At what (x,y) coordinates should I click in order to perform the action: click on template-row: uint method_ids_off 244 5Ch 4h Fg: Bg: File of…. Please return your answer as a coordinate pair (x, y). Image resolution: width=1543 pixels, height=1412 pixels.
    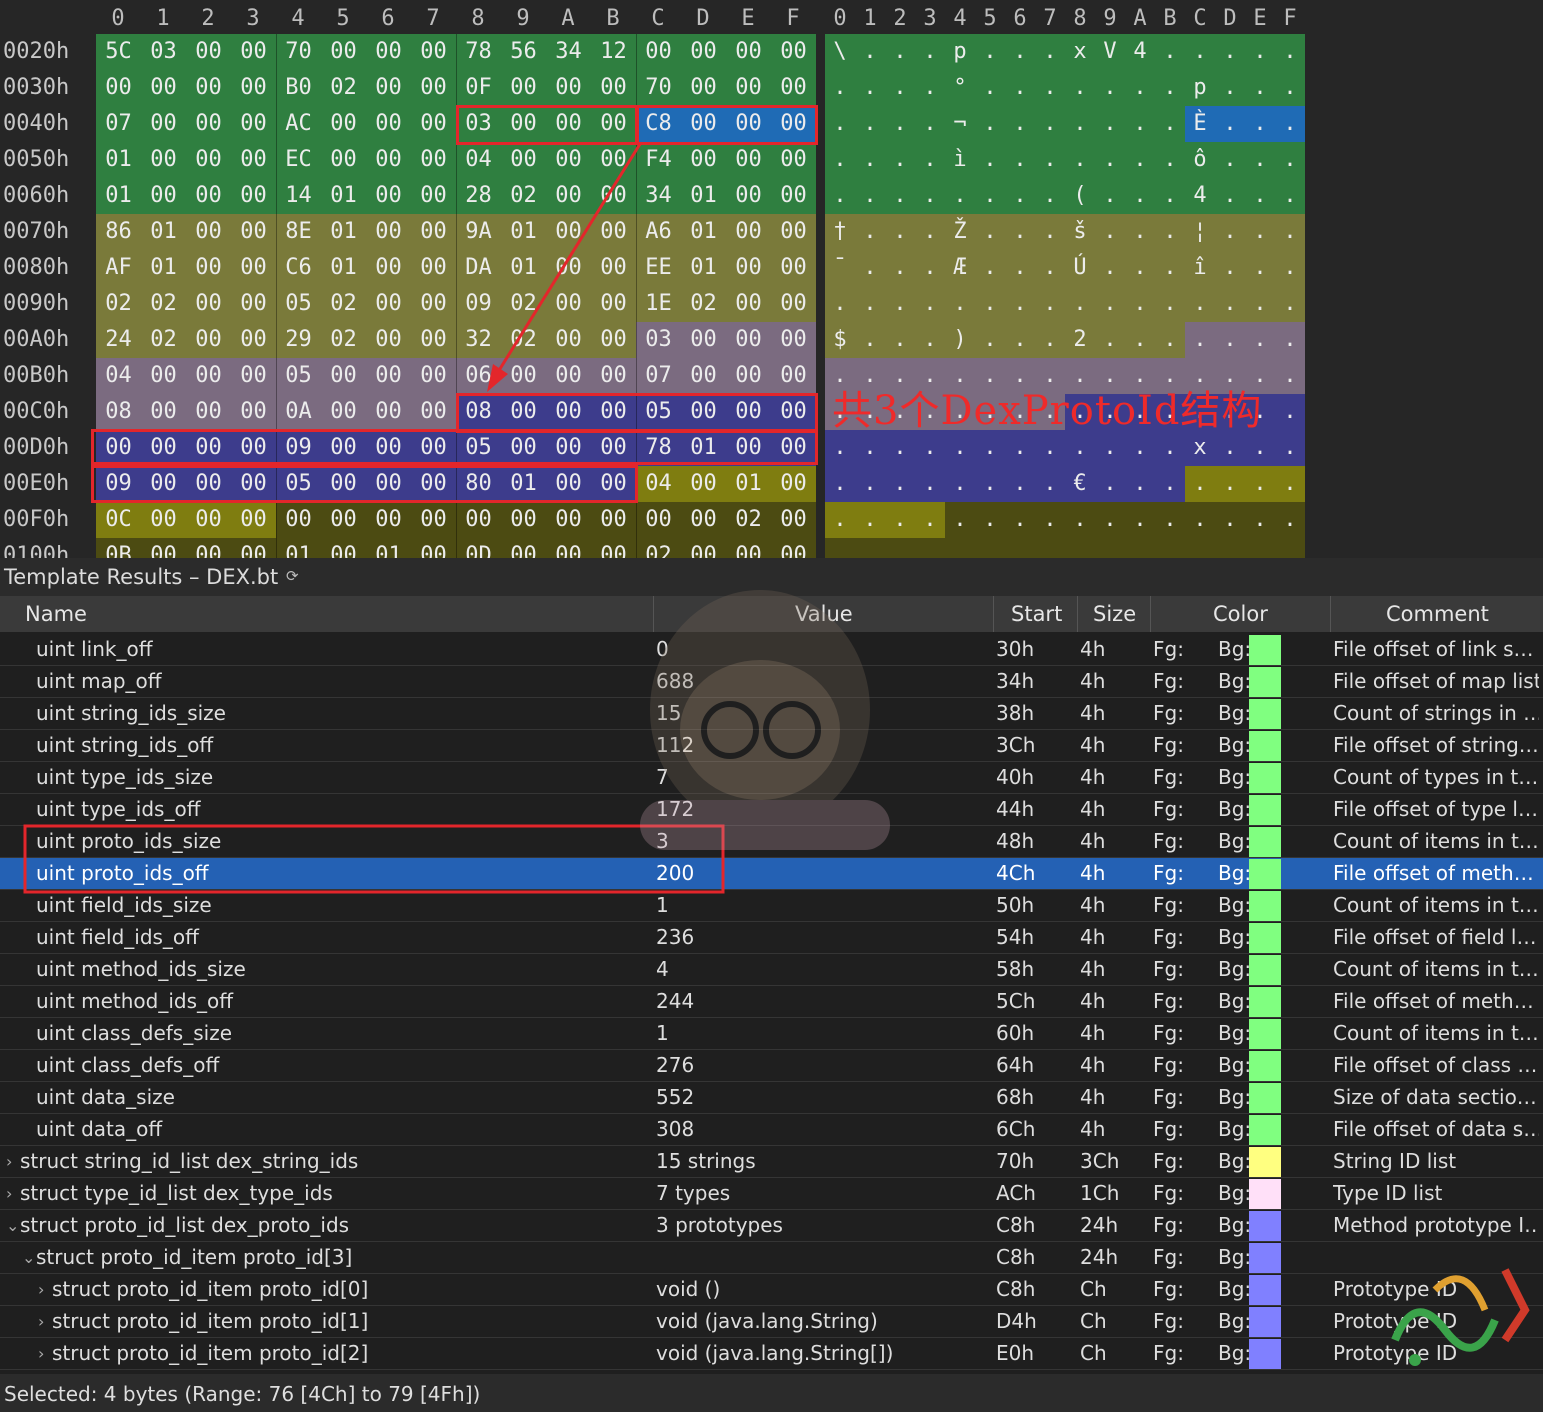
    Looking at the image, I should click on (771, 1002).